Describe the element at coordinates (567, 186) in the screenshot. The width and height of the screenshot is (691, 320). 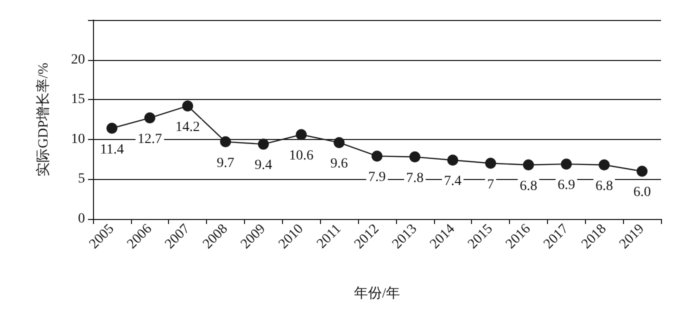
I see `data-label: 6.9` at that location.